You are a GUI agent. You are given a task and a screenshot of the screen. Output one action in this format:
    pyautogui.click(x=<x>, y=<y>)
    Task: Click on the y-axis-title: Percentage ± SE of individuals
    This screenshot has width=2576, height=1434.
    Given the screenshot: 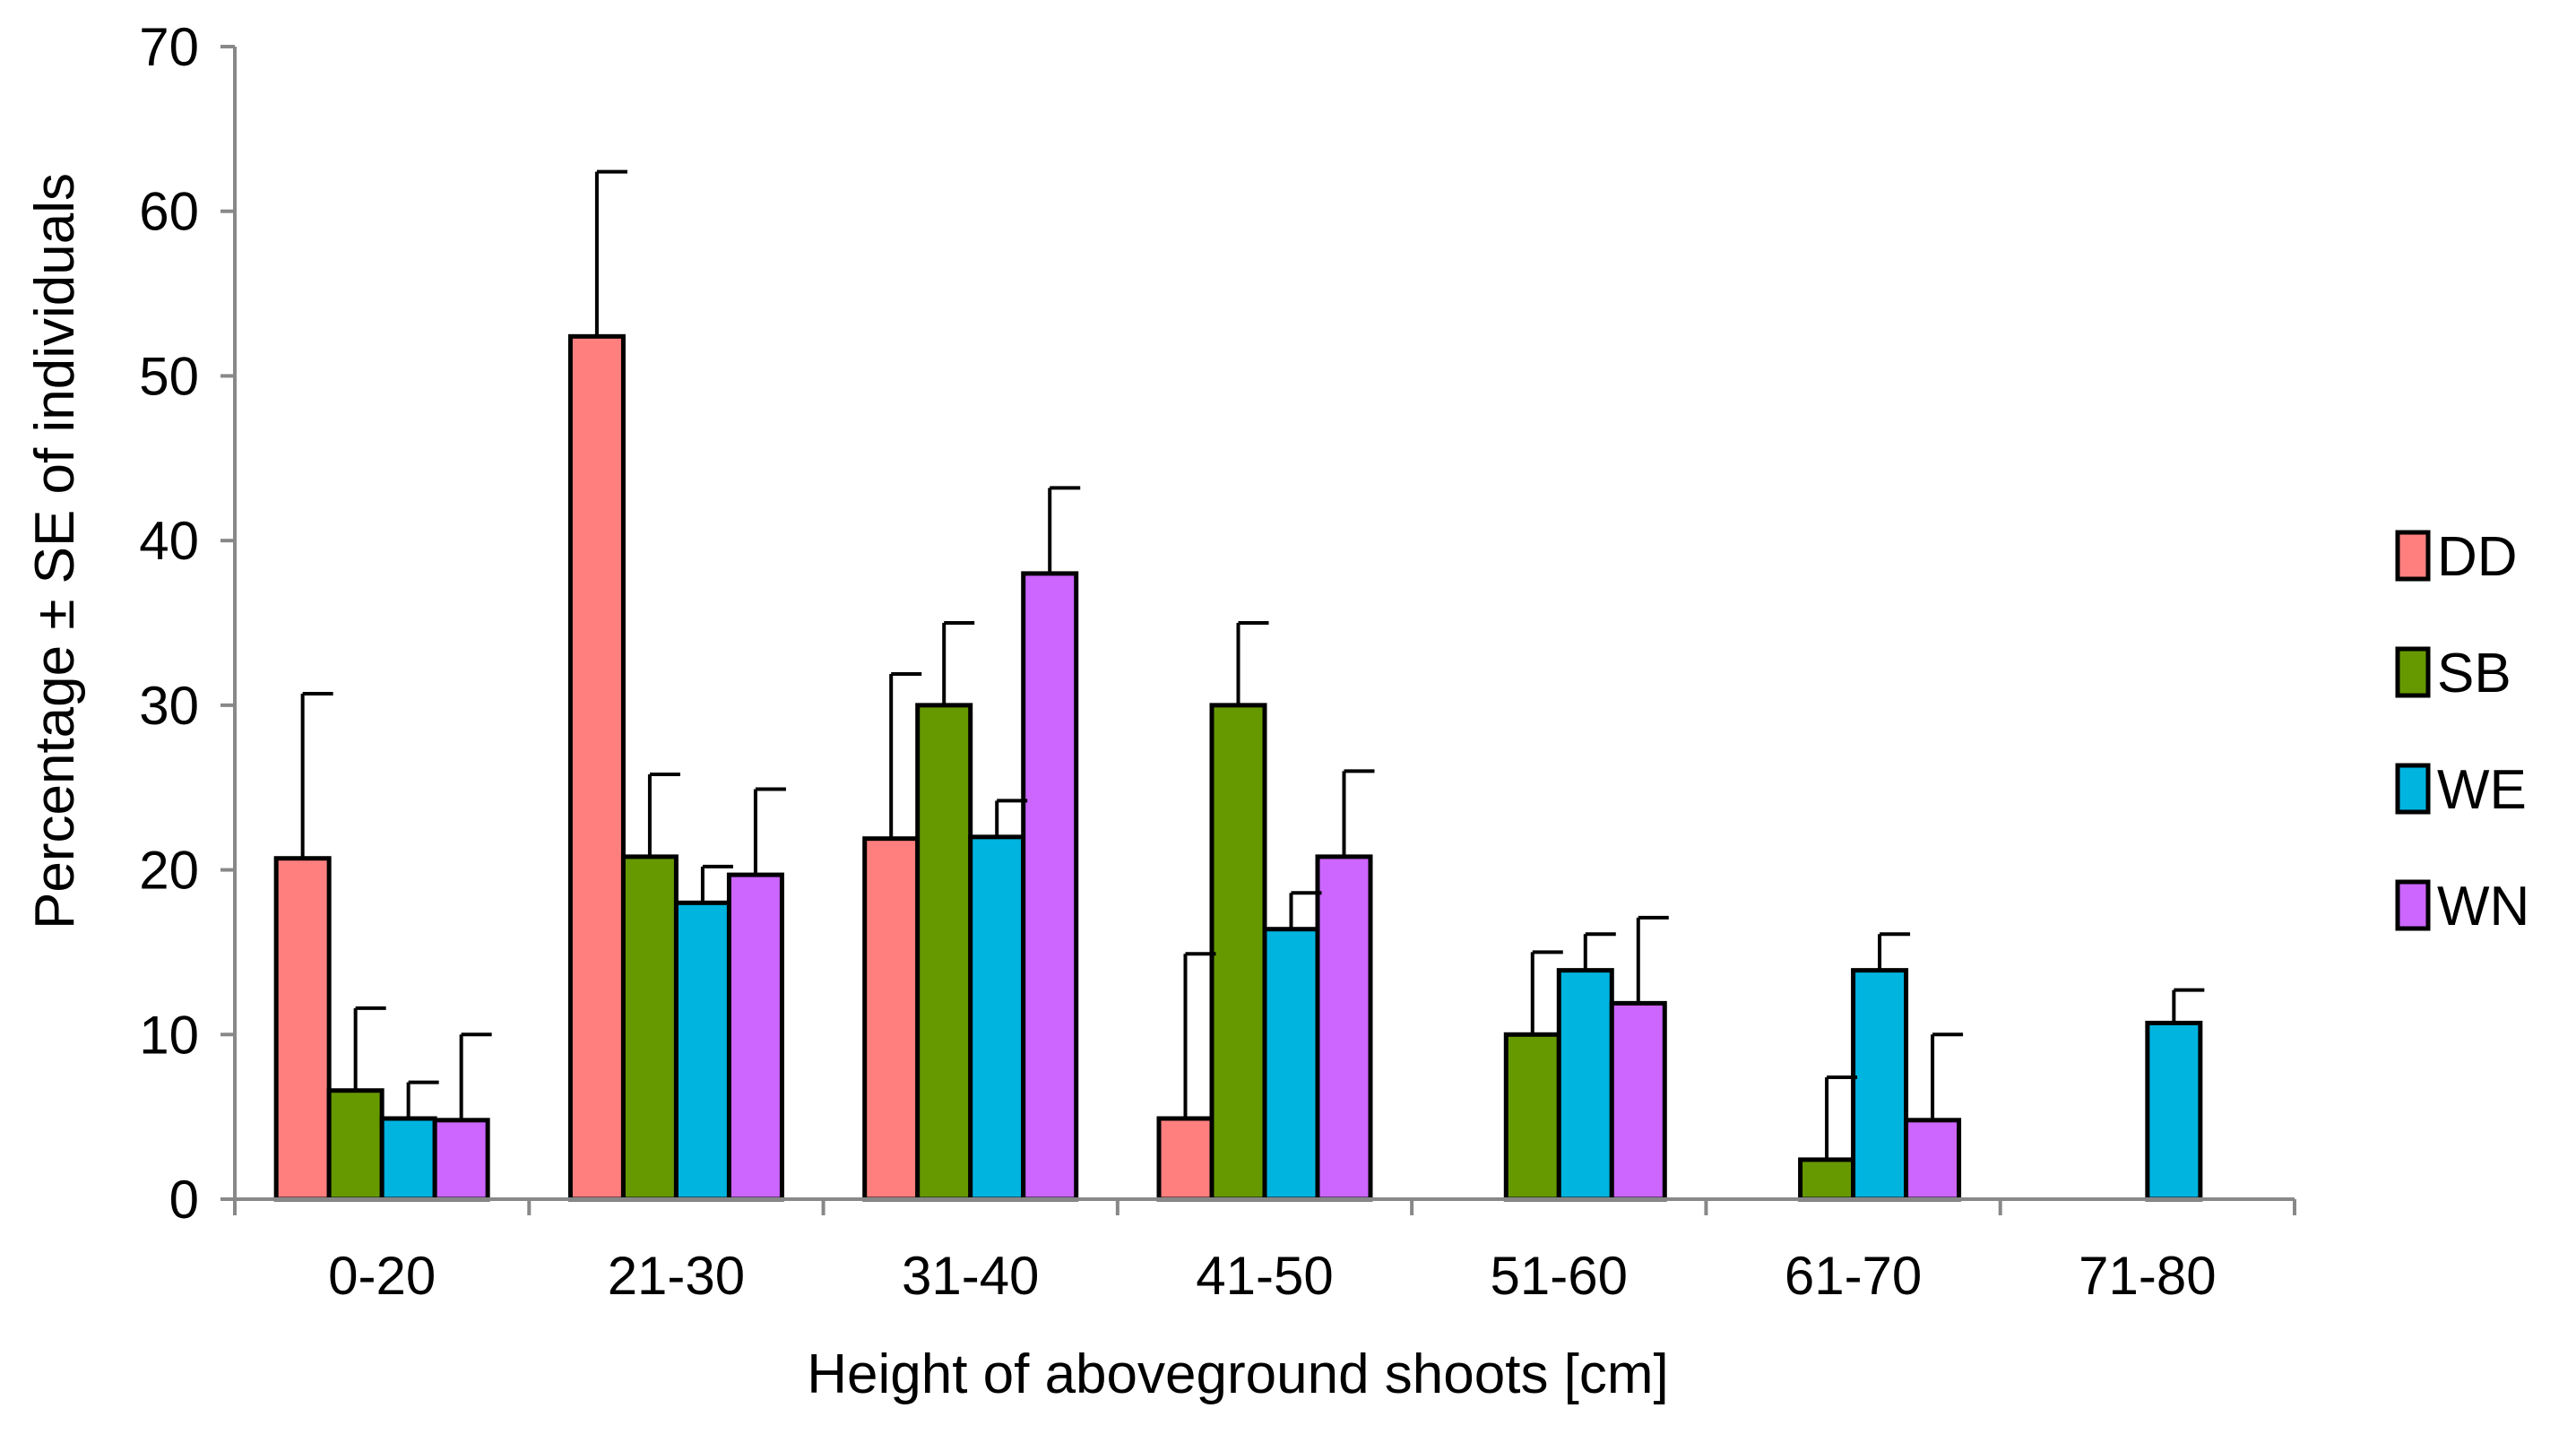 What is the action you would take?
    pyautogui.click(x=55, y=551)
    